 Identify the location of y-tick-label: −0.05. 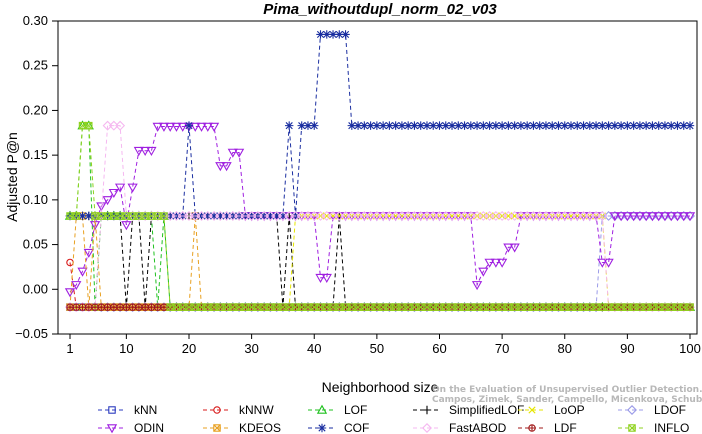
(31, 333).